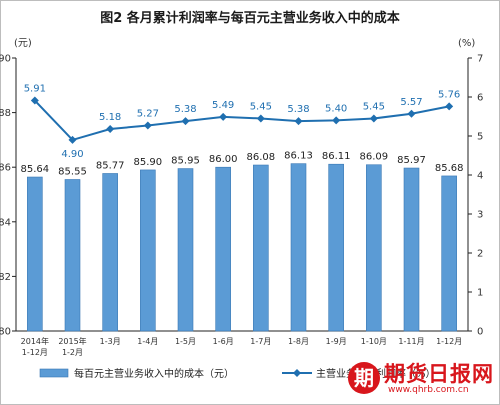 The width and height of the screenshot is (500, 405). What do you see at coordinates (480, 176) in the screenshot?
I see `right-tick-label: 4` at bounding box center [480, 176].